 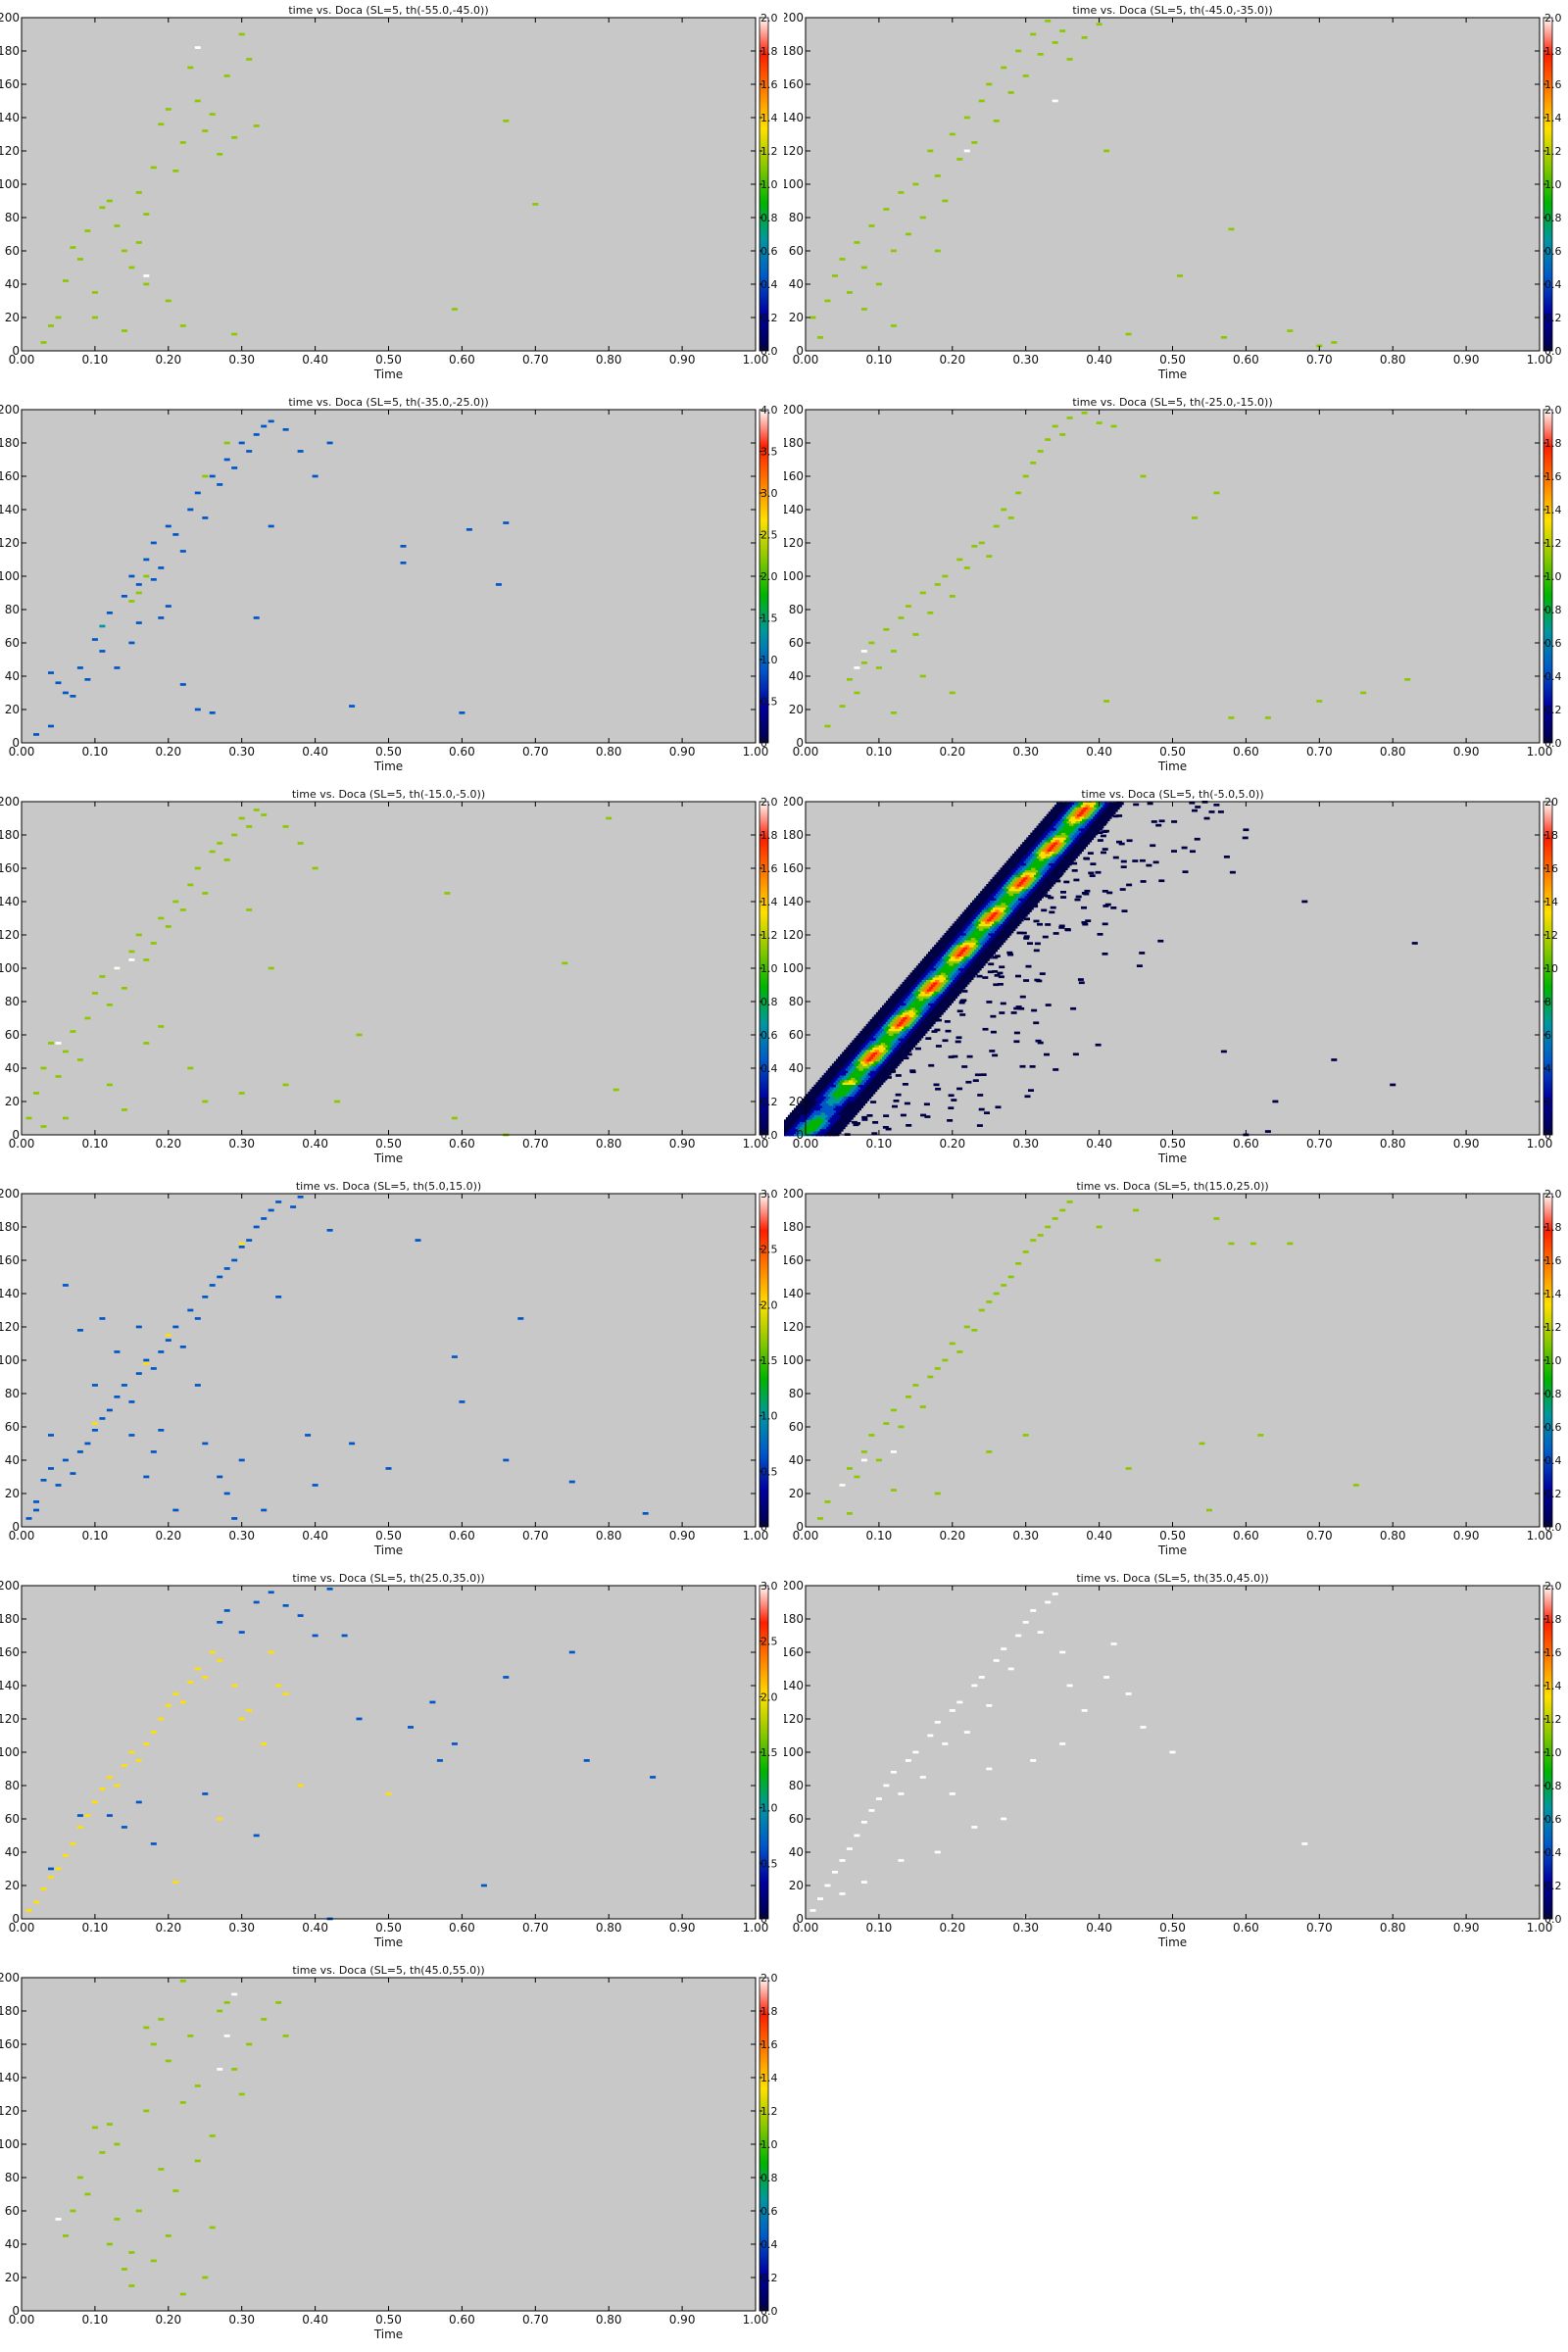 I want to click on y-tick-label: 160, so click(x=794, y=868).